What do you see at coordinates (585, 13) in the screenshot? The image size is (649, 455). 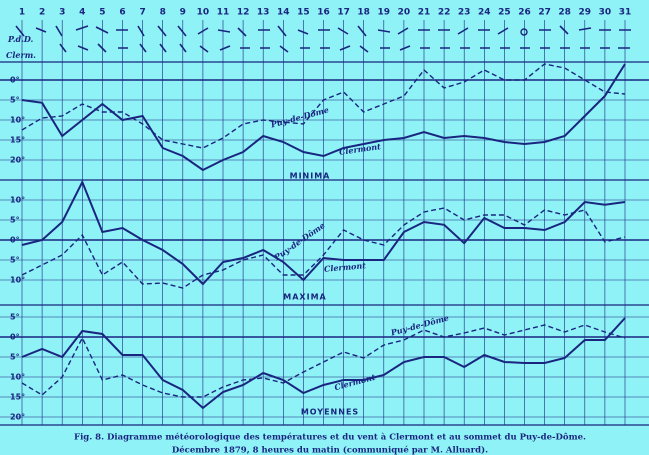 I see `day-label: 29` at bounding box center [585, 13].